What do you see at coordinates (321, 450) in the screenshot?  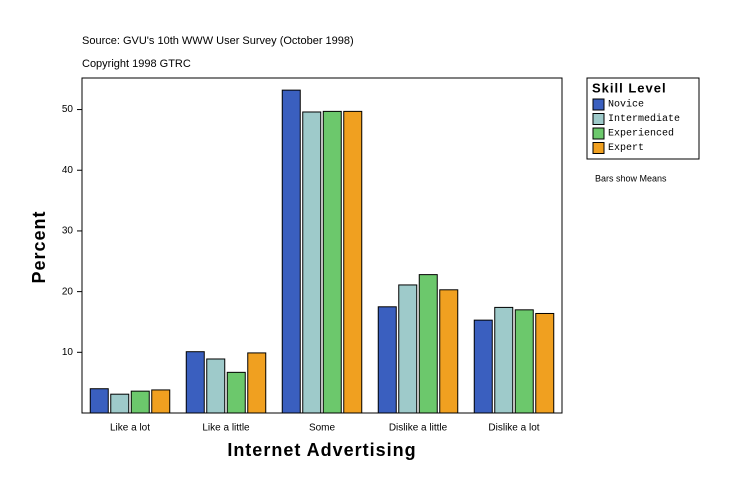 I see `x-axis-label: Internet Advertising` at bounding box center [321, 450].